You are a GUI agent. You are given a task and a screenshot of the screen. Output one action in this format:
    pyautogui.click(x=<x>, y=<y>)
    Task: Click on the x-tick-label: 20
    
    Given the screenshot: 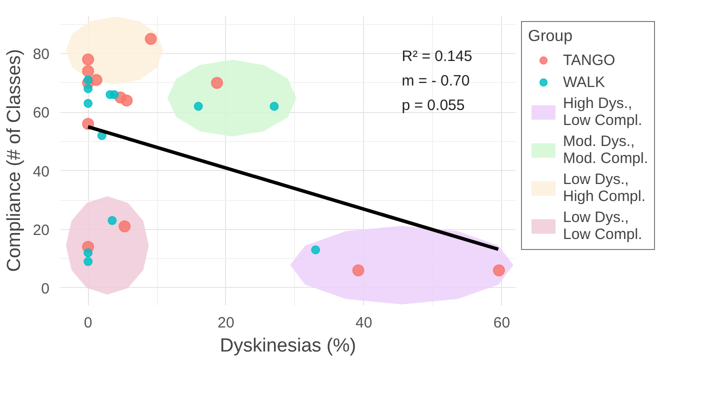 What is the action you would take?
    pyautogui.click(x=226, y=323)
    